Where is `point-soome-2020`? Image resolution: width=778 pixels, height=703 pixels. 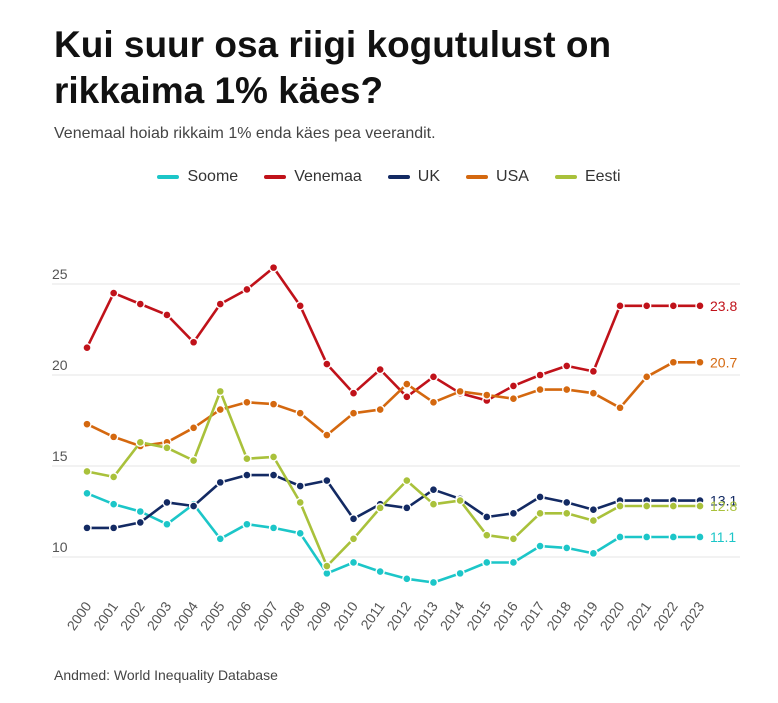 point-soome-2020 is located at coordinates (620, 537).